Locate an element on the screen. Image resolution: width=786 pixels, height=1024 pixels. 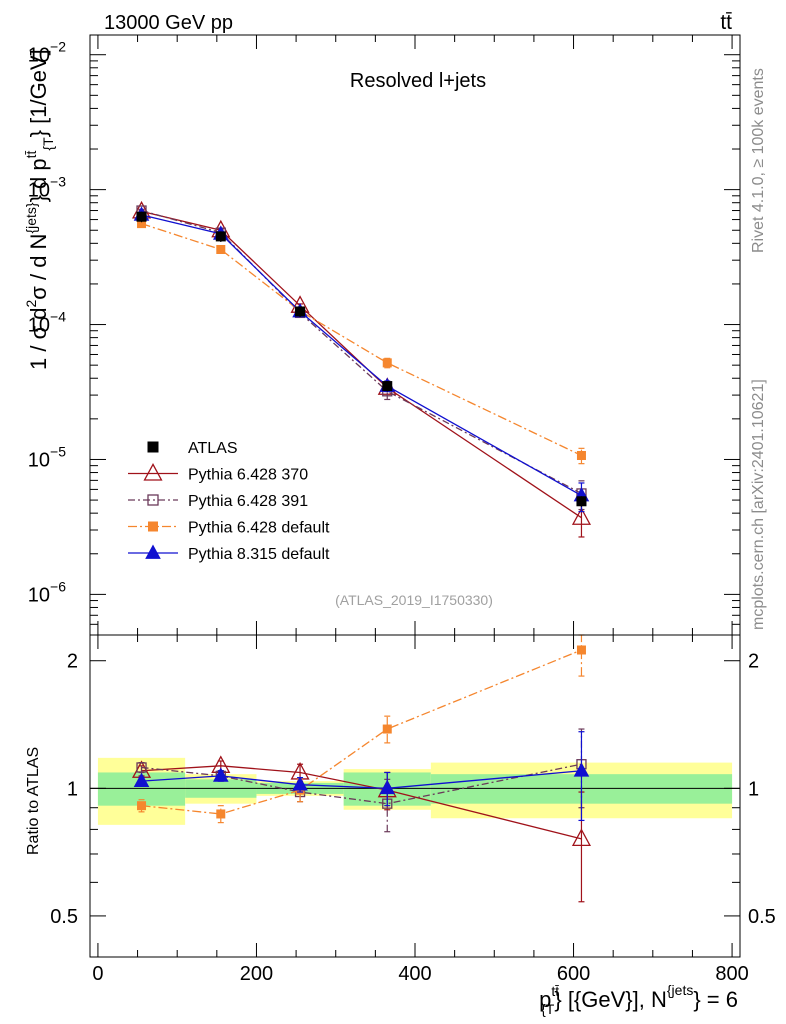
x-tick-label: 800 is located at coordinates (731, 974).